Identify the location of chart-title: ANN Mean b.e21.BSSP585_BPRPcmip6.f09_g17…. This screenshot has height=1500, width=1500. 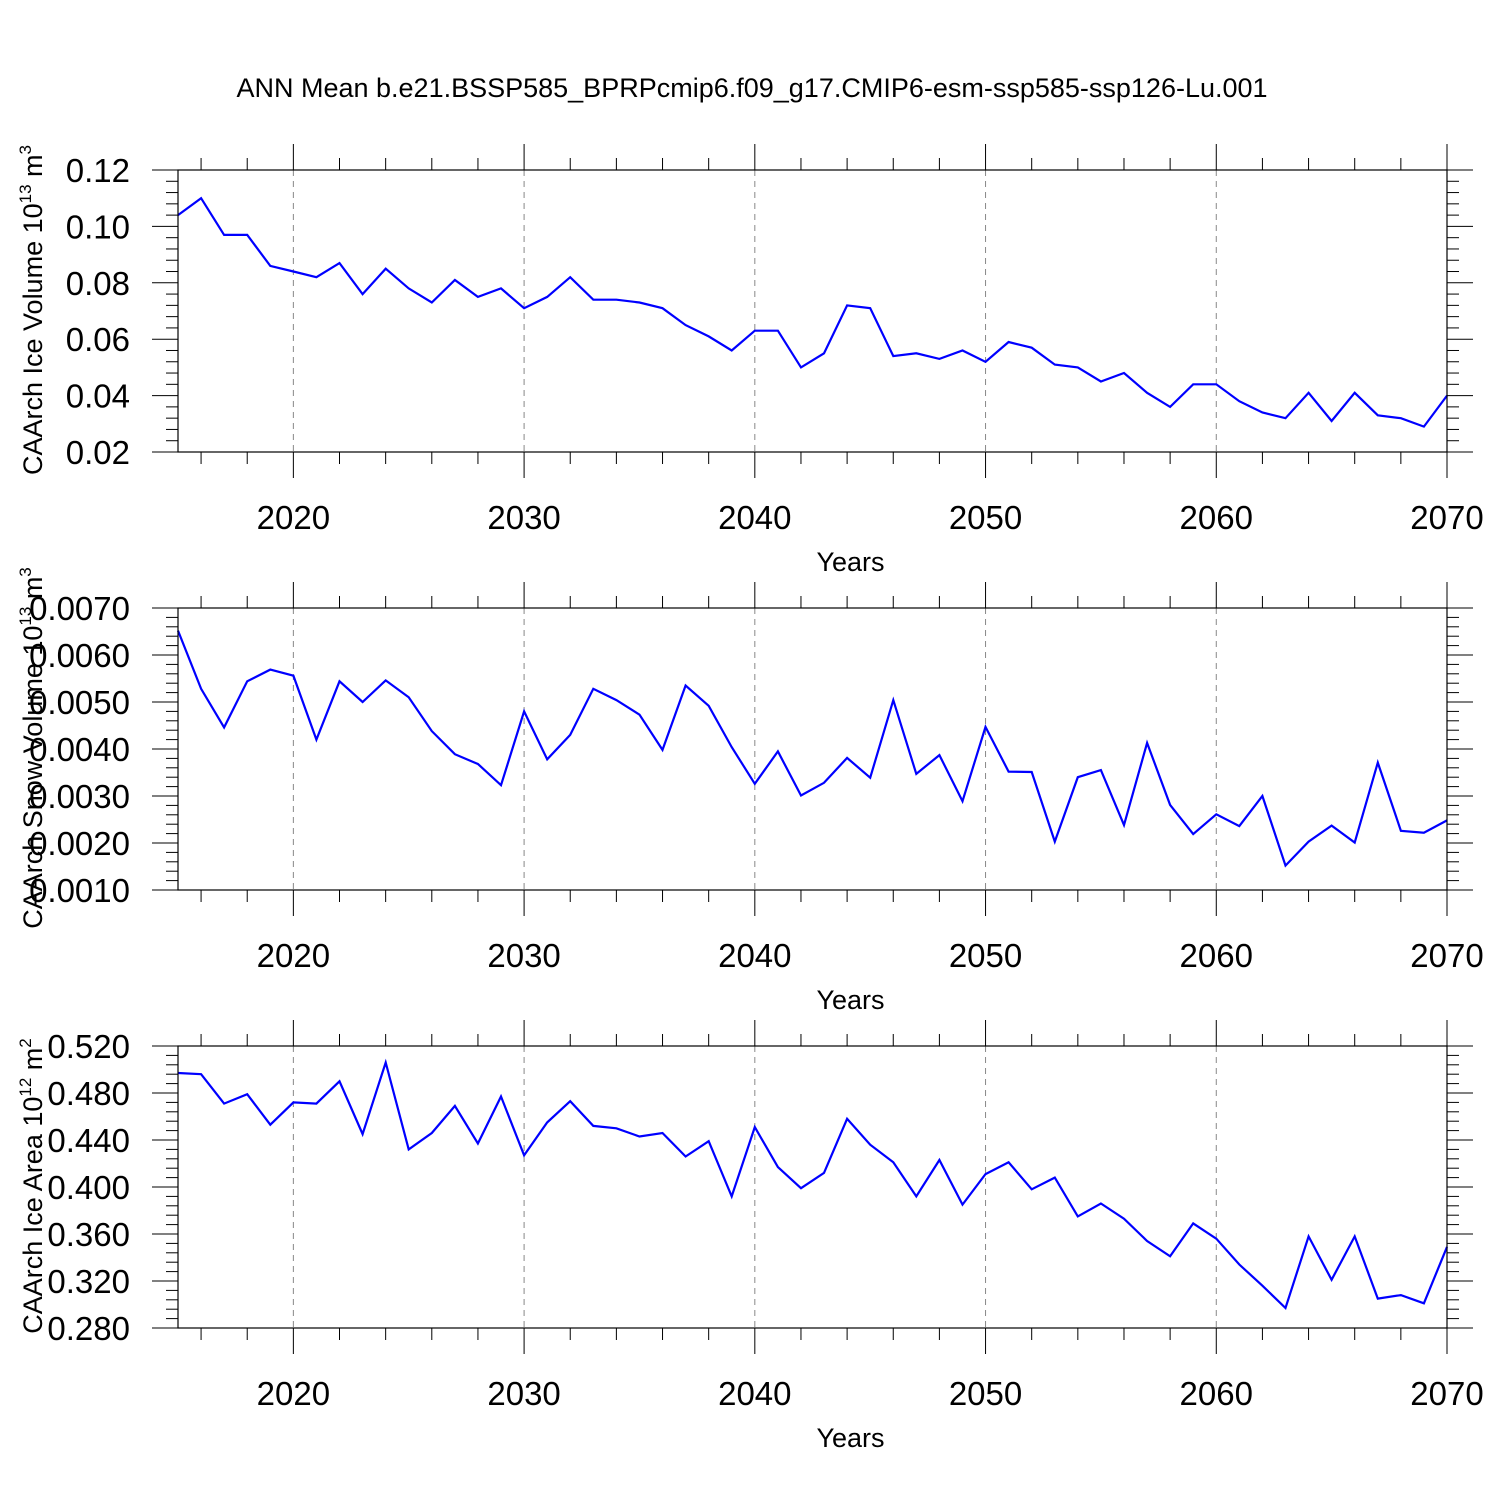
(751, 88).